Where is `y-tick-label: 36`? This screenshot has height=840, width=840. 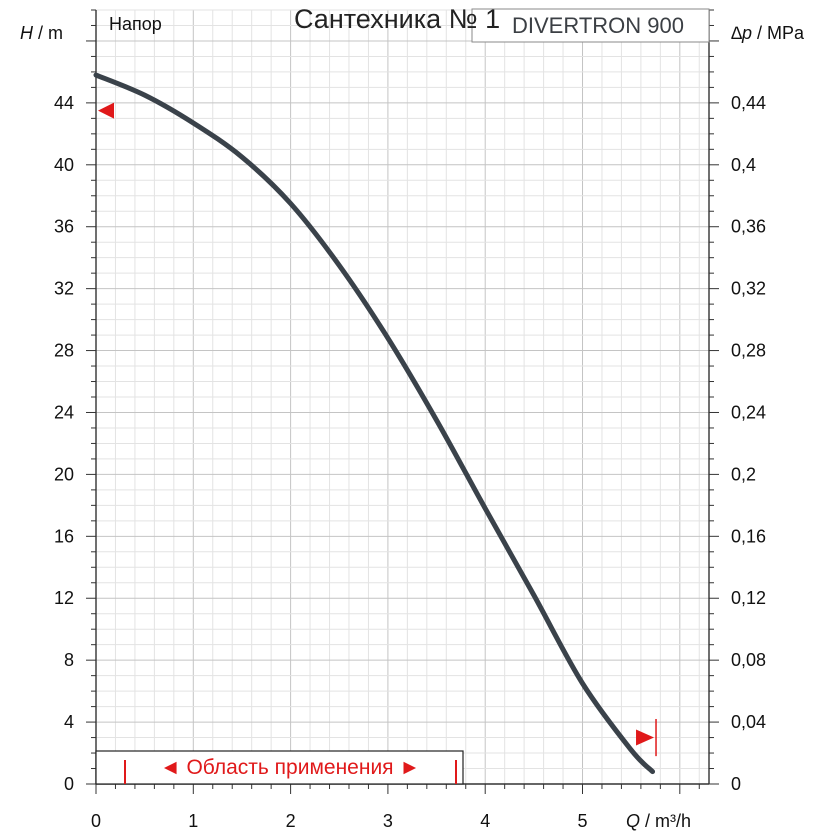
y-tick-label: 36 is located at coordinates (64, 227).